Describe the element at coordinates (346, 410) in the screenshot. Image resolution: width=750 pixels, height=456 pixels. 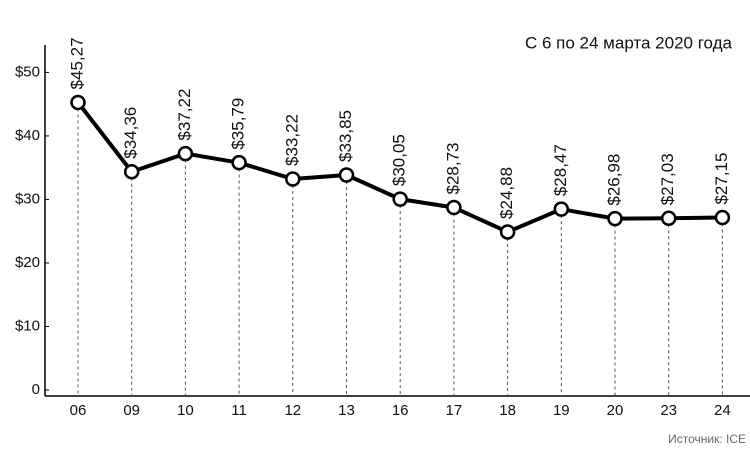
I see `x-tick-label: 13` at that location.